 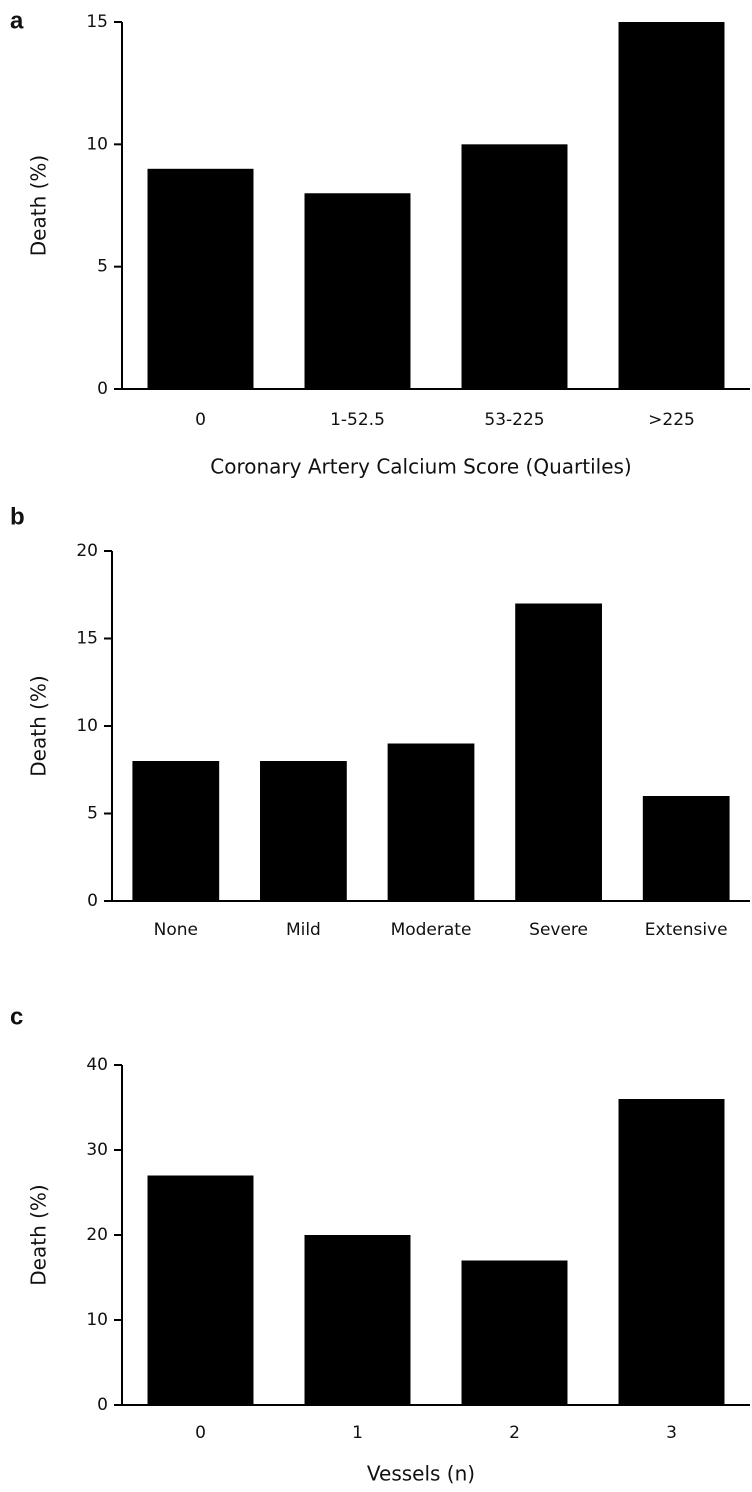 What do you see at coordinates (357, 1433) in the screenshot?
I see `x-tick-label: 1` at bounding box center [357, 1433].